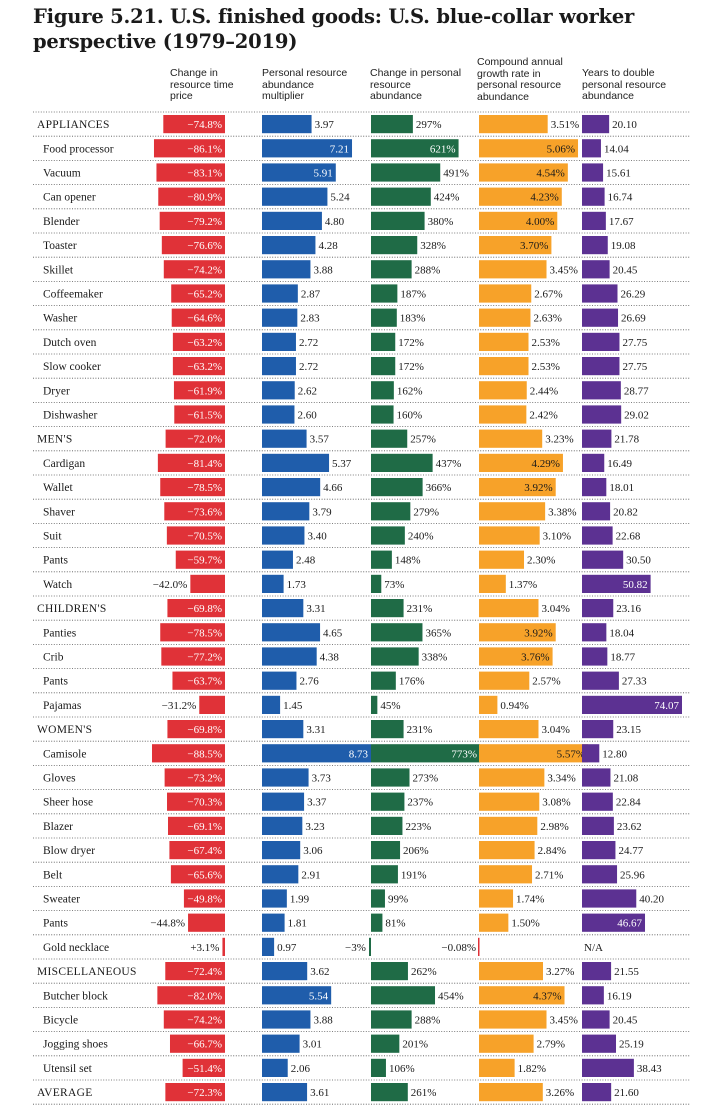  What do you see at coordinates (428, 1021) in the screenshot?
I see `abundance-change-label: 288%` at bounding box center [428, 1021].